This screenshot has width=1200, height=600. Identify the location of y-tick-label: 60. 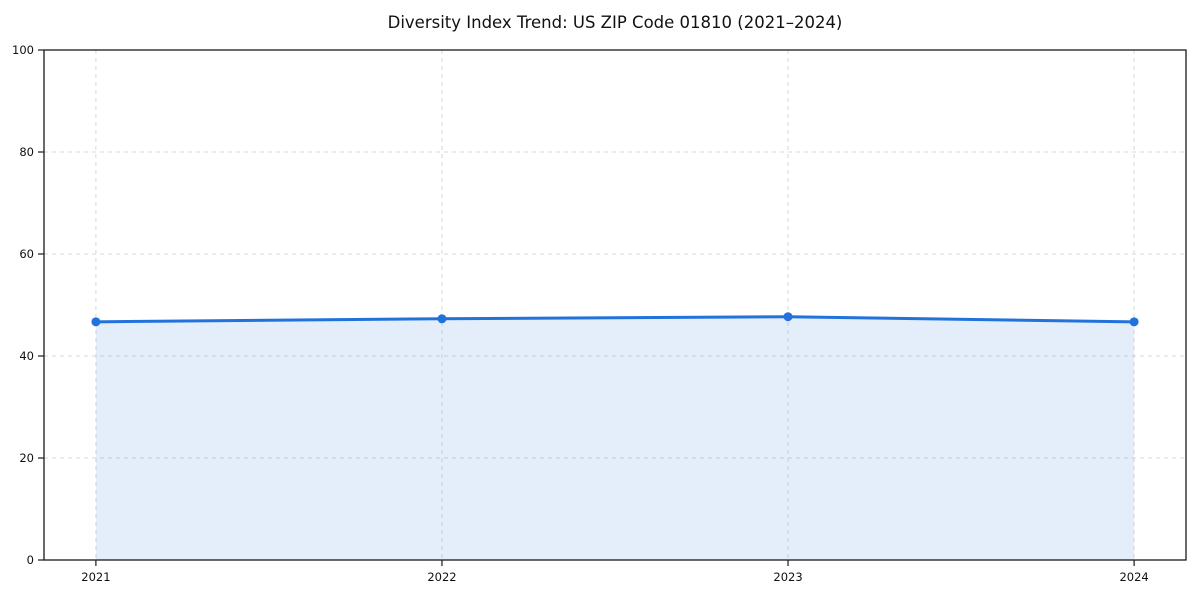
(26, 254).